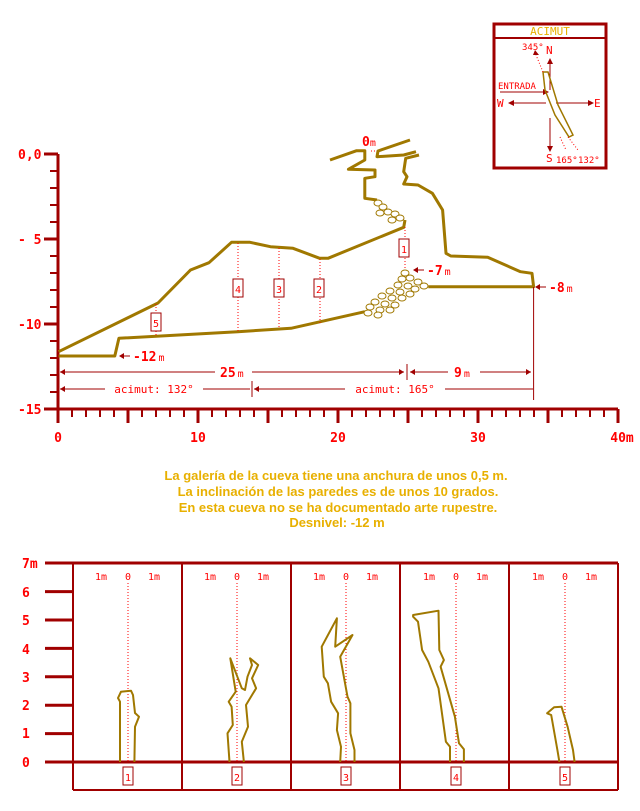  I want to click on x-tick-20: 20, so click(338, 438).